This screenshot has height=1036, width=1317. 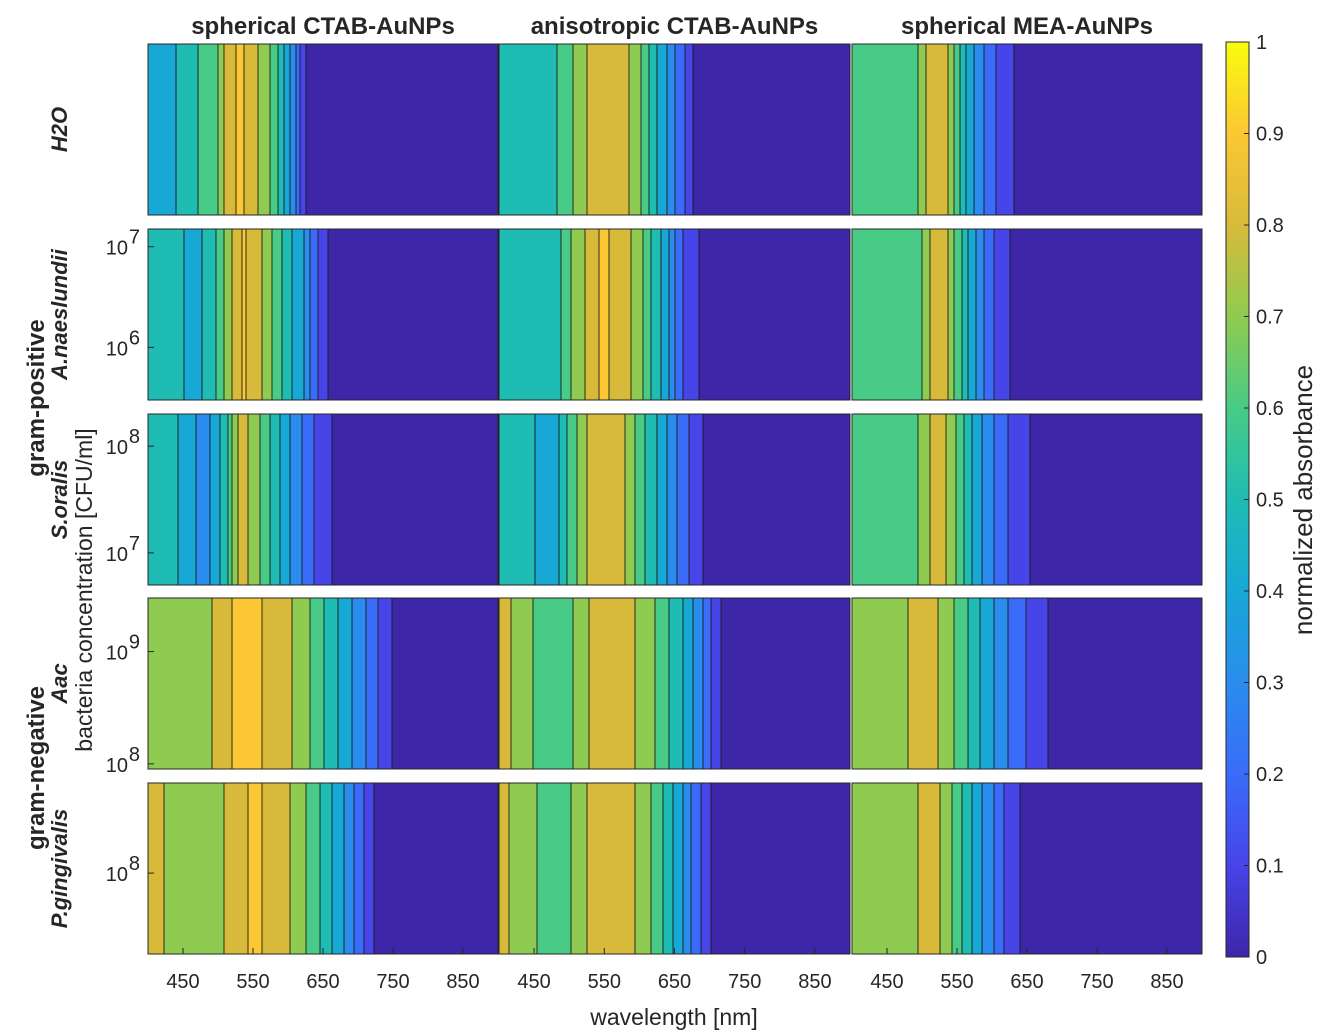 What do you see at coordinates (36, 768) in the screenshot?
I see `group-label: gram-negative` at bounding box center [36, 768].